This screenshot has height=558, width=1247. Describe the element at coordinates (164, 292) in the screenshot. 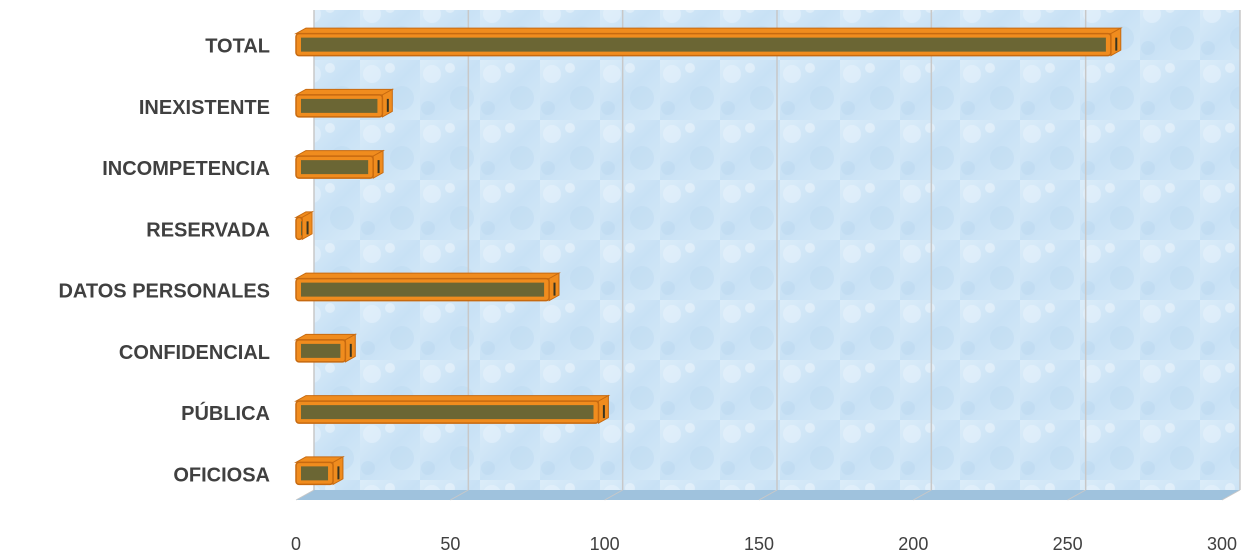

I see `category-label: DATOS PERSONALES` at that location.